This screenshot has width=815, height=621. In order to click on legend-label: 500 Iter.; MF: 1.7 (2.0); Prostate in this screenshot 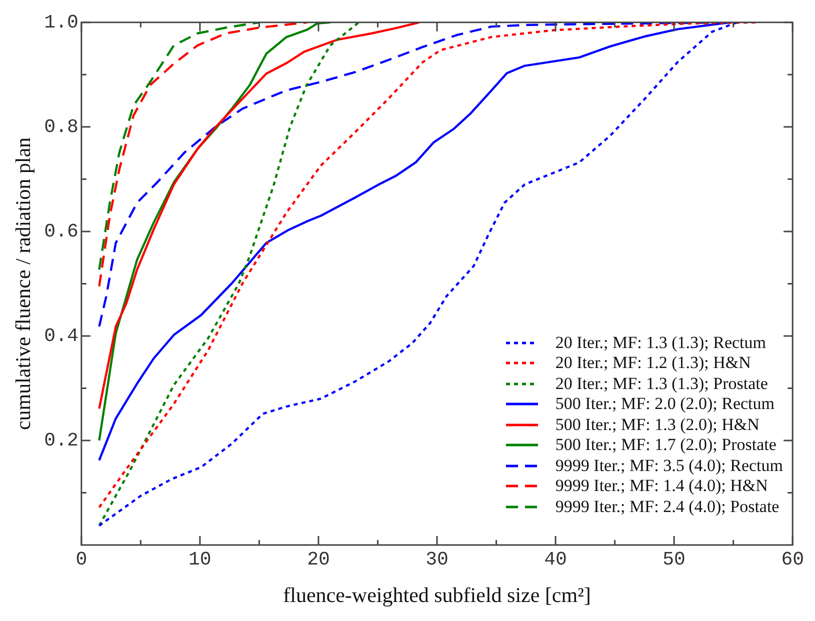, I will do `click(665, 445)`.